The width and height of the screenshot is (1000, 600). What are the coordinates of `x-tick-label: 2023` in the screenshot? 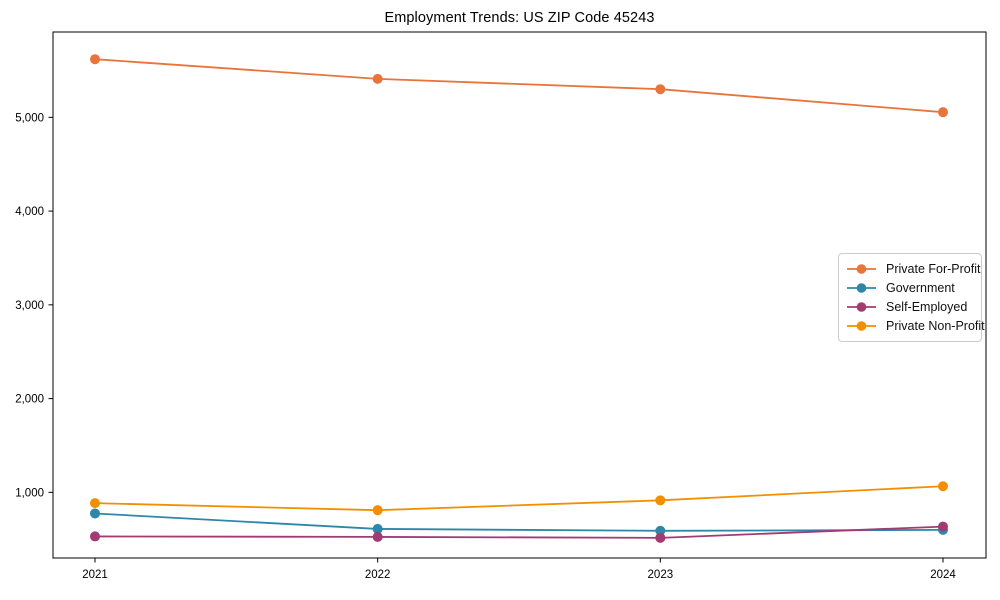 It's located at (661, 575).